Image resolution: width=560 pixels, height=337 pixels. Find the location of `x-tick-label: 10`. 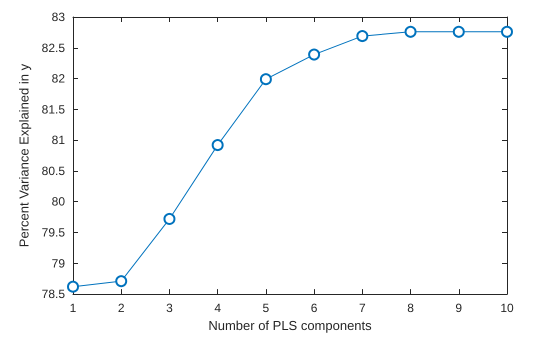

x-tick-label: 10 is located at coordinates (507, 308).